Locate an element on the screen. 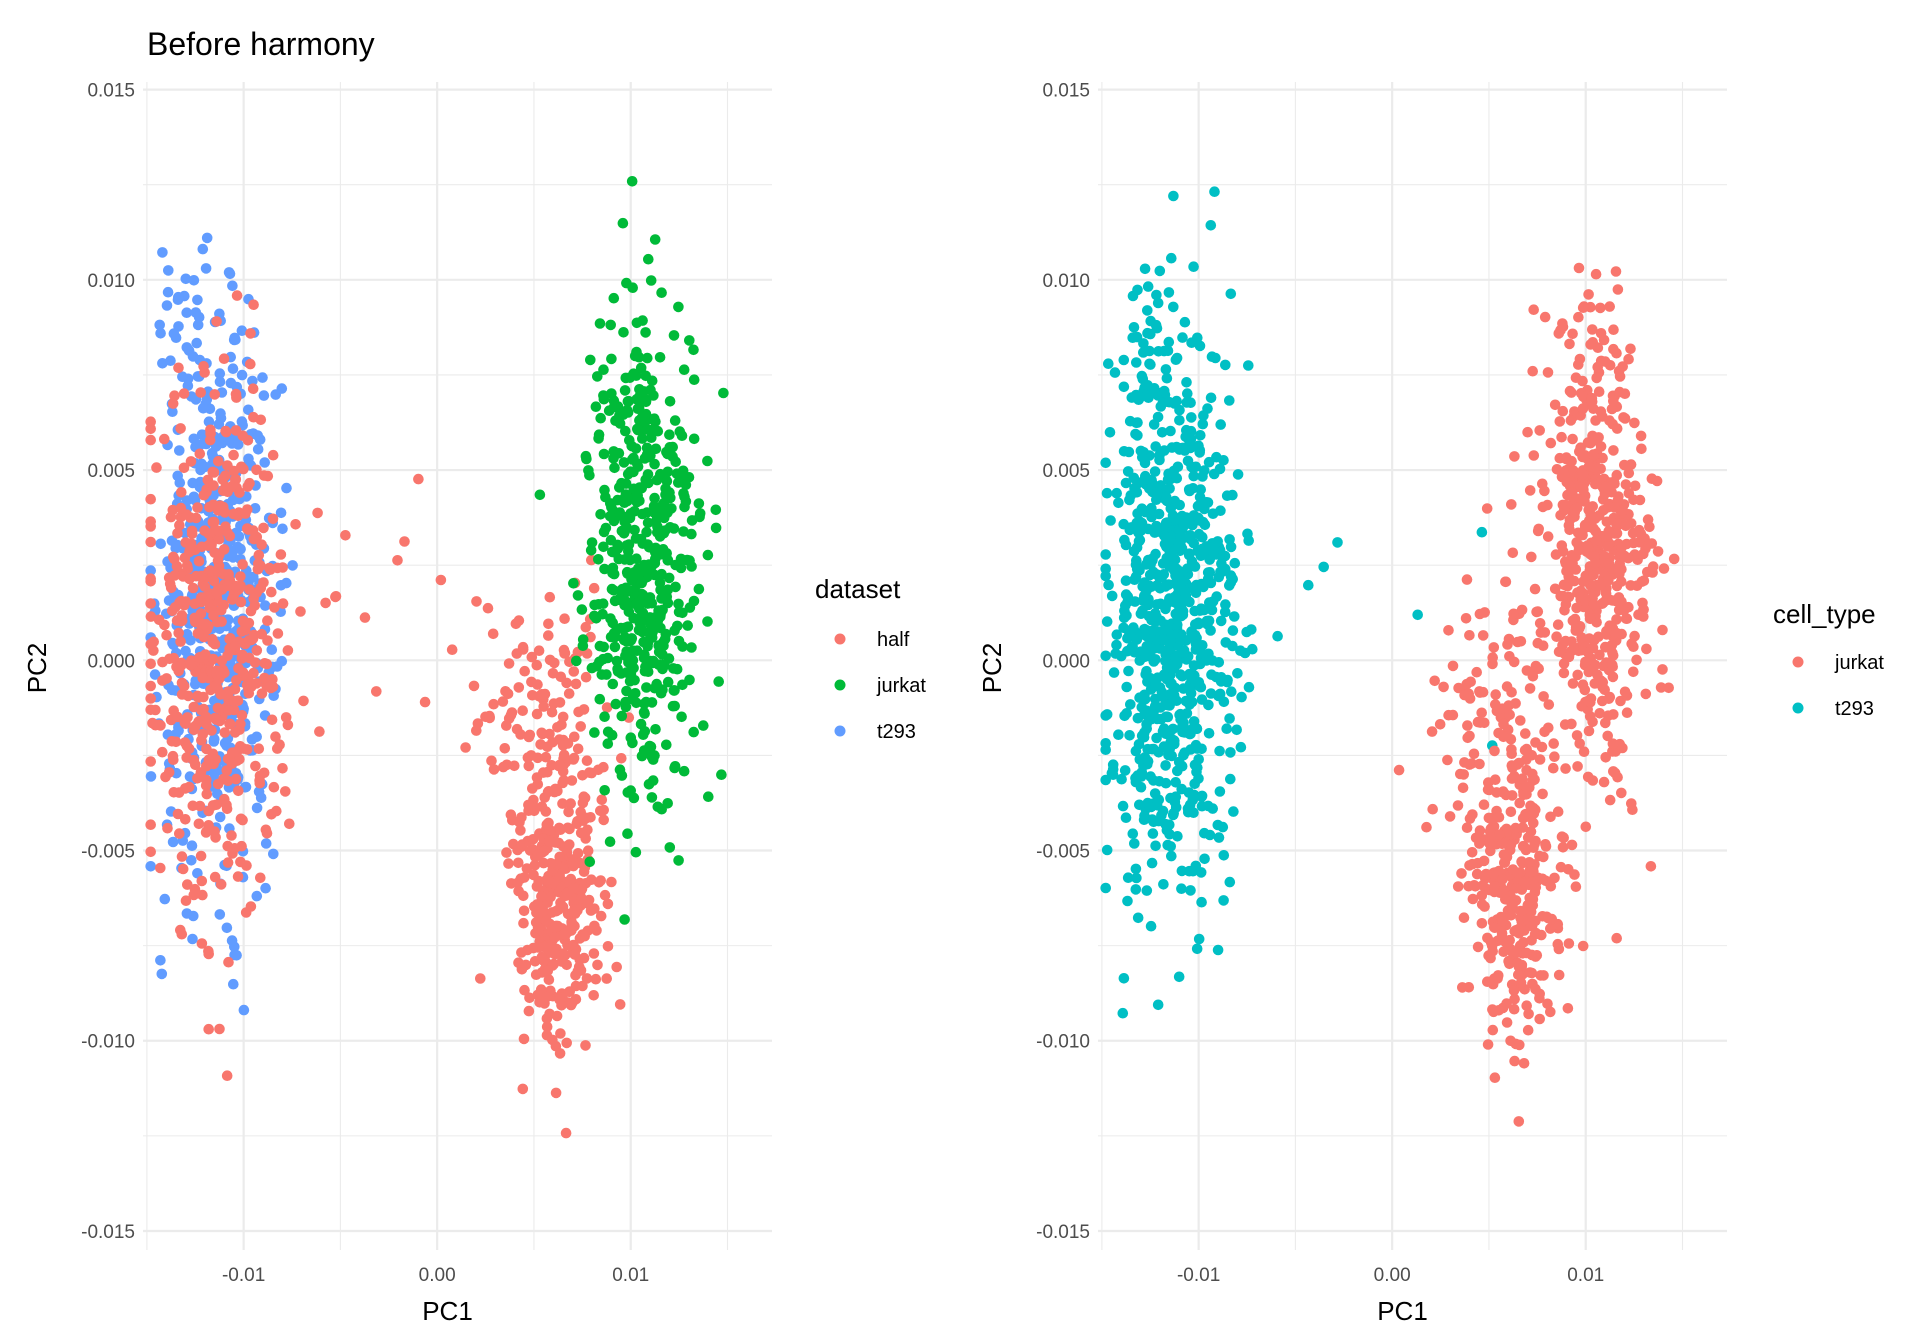 This screenshot has height=1344, width=1920. y-tick-label: 0.015 is located at coordinates (1066, 91).